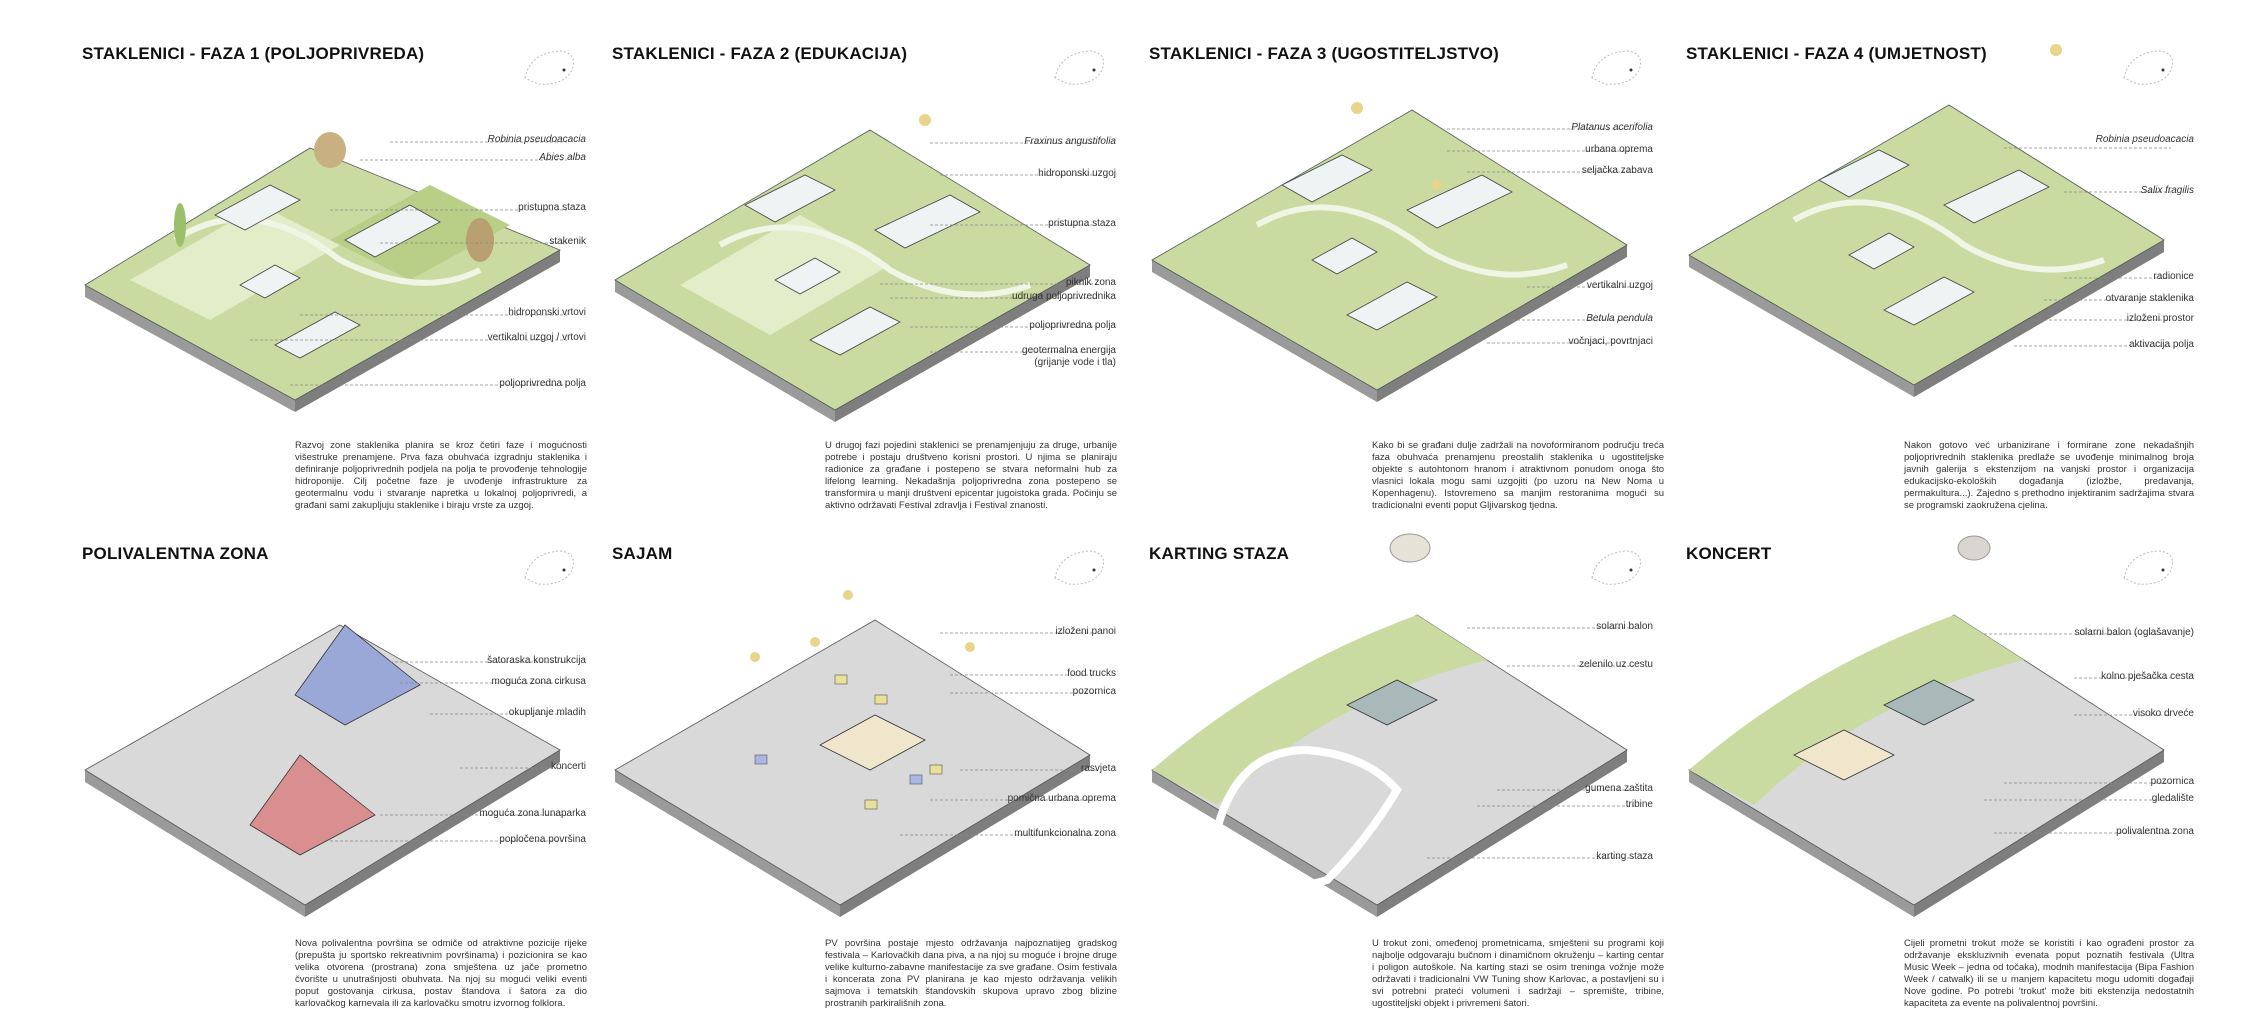 Image resolution: width=2268 pixels, height=1017 pixels. I want to click on stand-blue, so click(838, 769).